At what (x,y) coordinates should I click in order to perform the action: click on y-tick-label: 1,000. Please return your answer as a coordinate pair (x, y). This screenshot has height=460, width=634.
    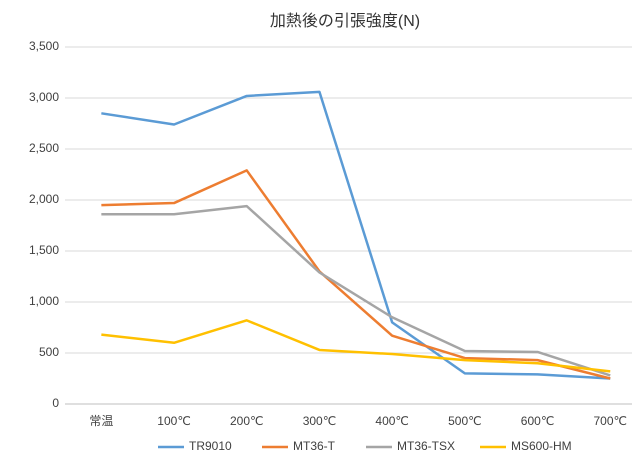
    Looking at the image, I should click on (44, 301).